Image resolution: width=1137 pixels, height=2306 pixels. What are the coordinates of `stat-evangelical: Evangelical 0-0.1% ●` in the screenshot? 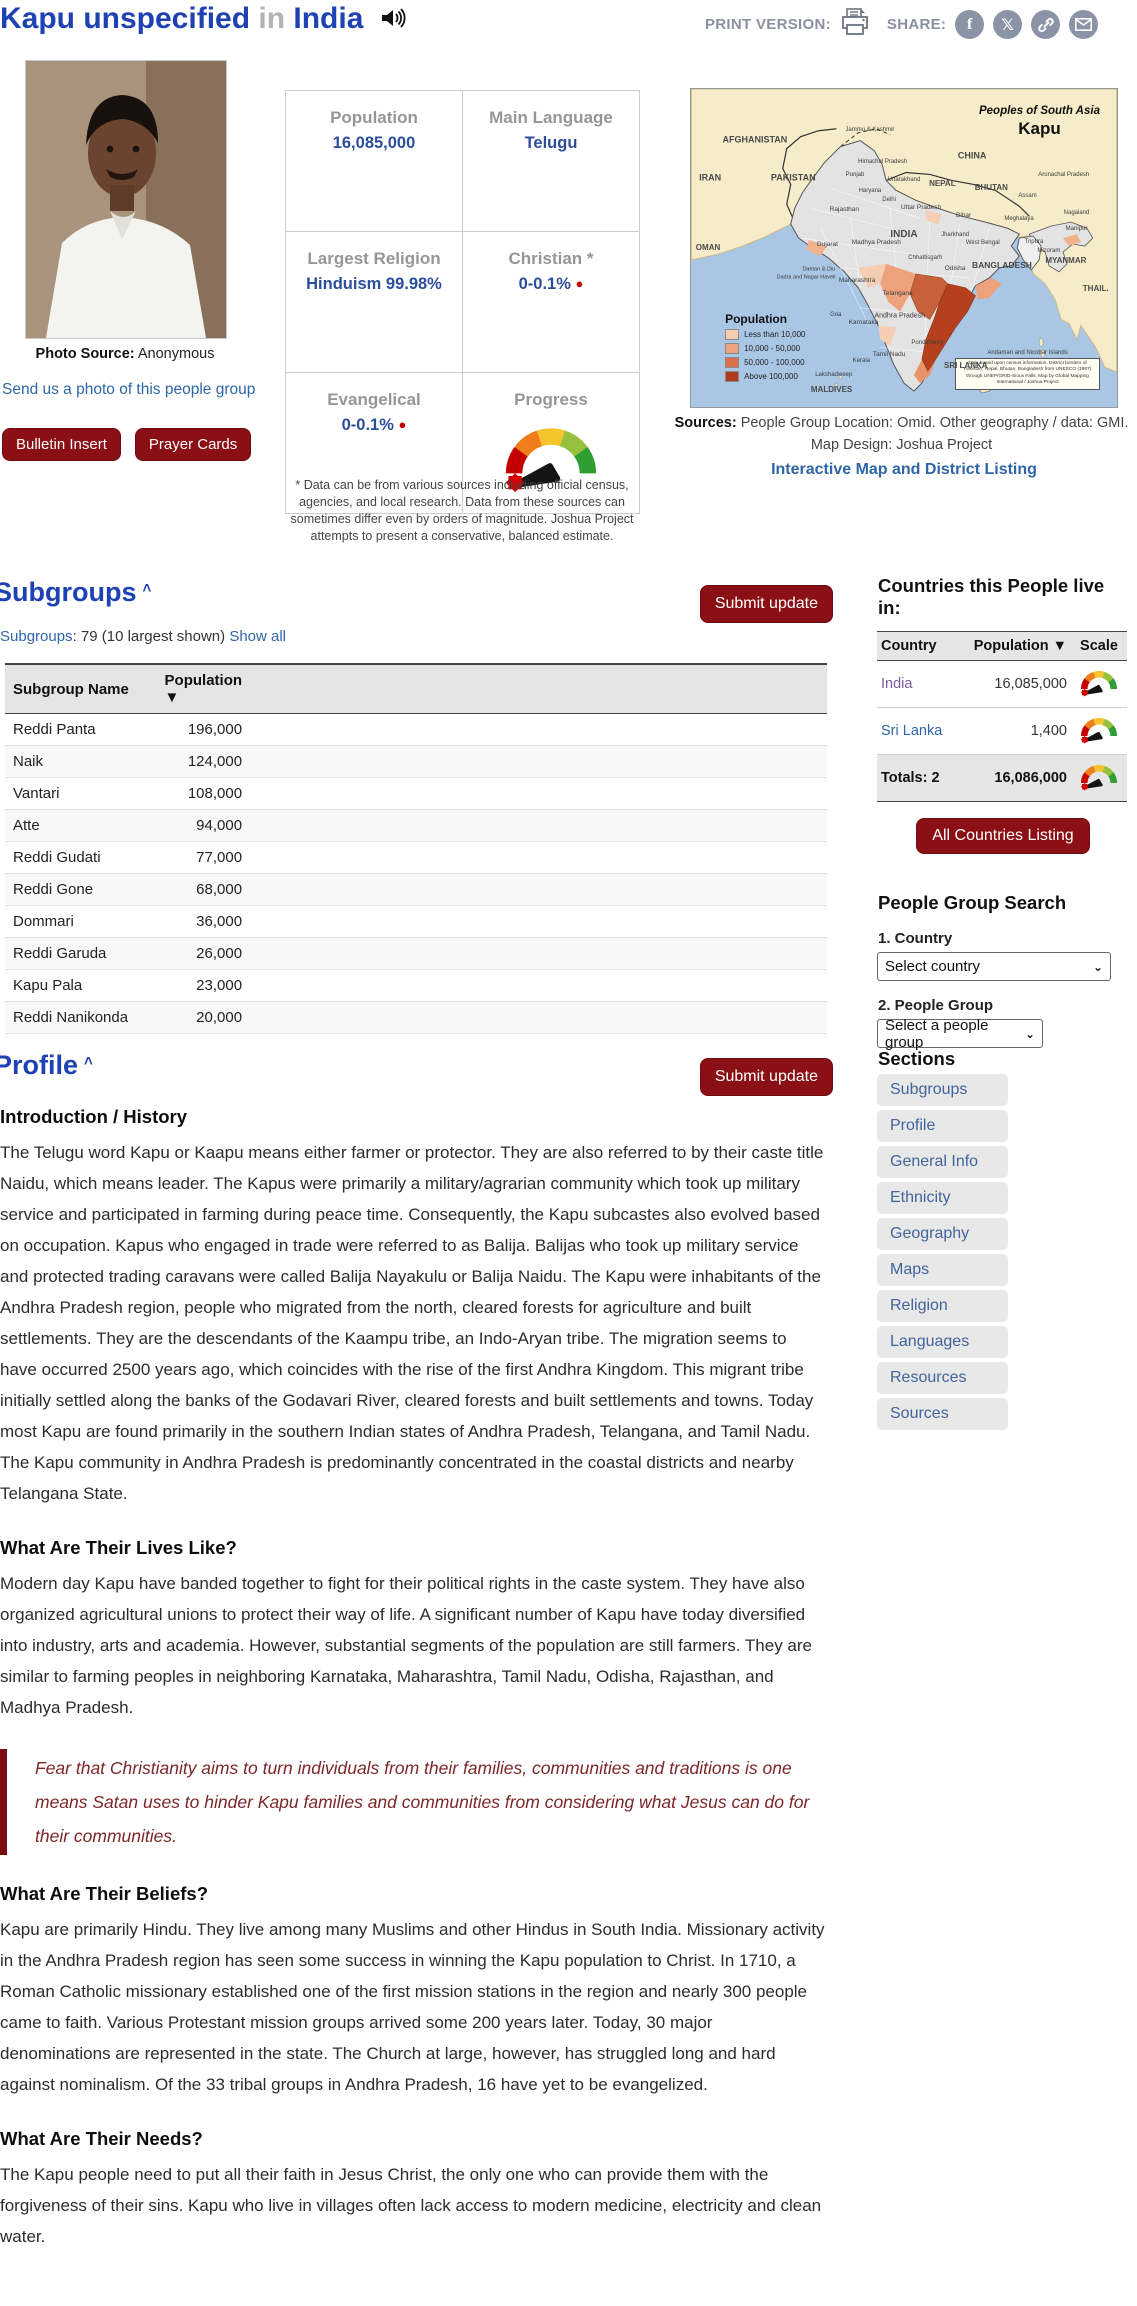 It's located at (374, 443).